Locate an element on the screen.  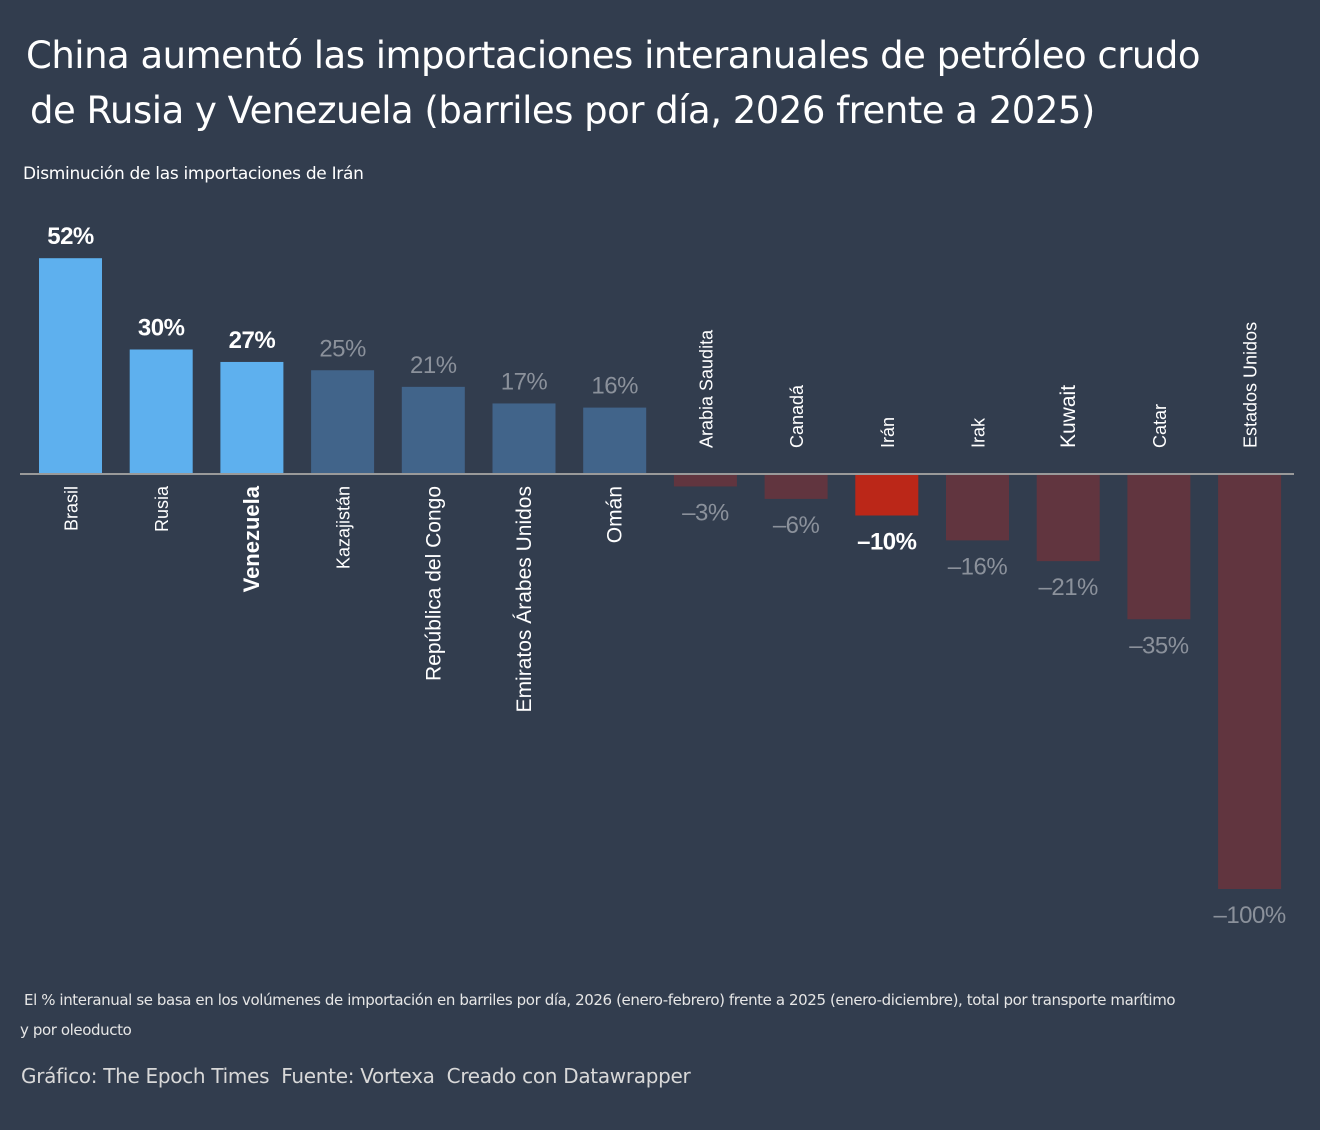
bar-oman is located at coordinates (615, 440).